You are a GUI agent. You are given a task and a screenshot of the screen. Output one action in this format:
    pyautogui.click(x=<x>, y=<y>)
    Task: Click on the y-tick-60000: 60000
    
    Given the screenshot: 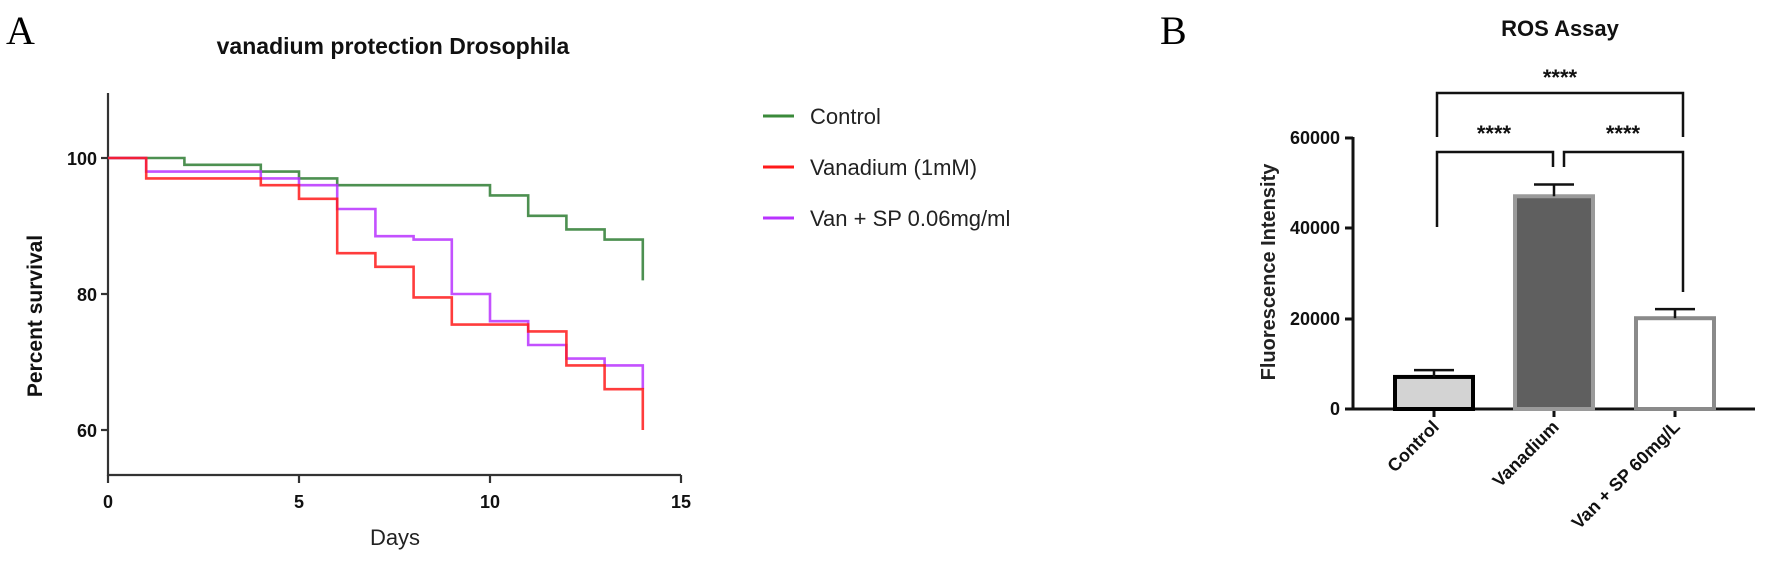 What is the action you would take?
    pyautogui.click(x=1315, y=138)
    